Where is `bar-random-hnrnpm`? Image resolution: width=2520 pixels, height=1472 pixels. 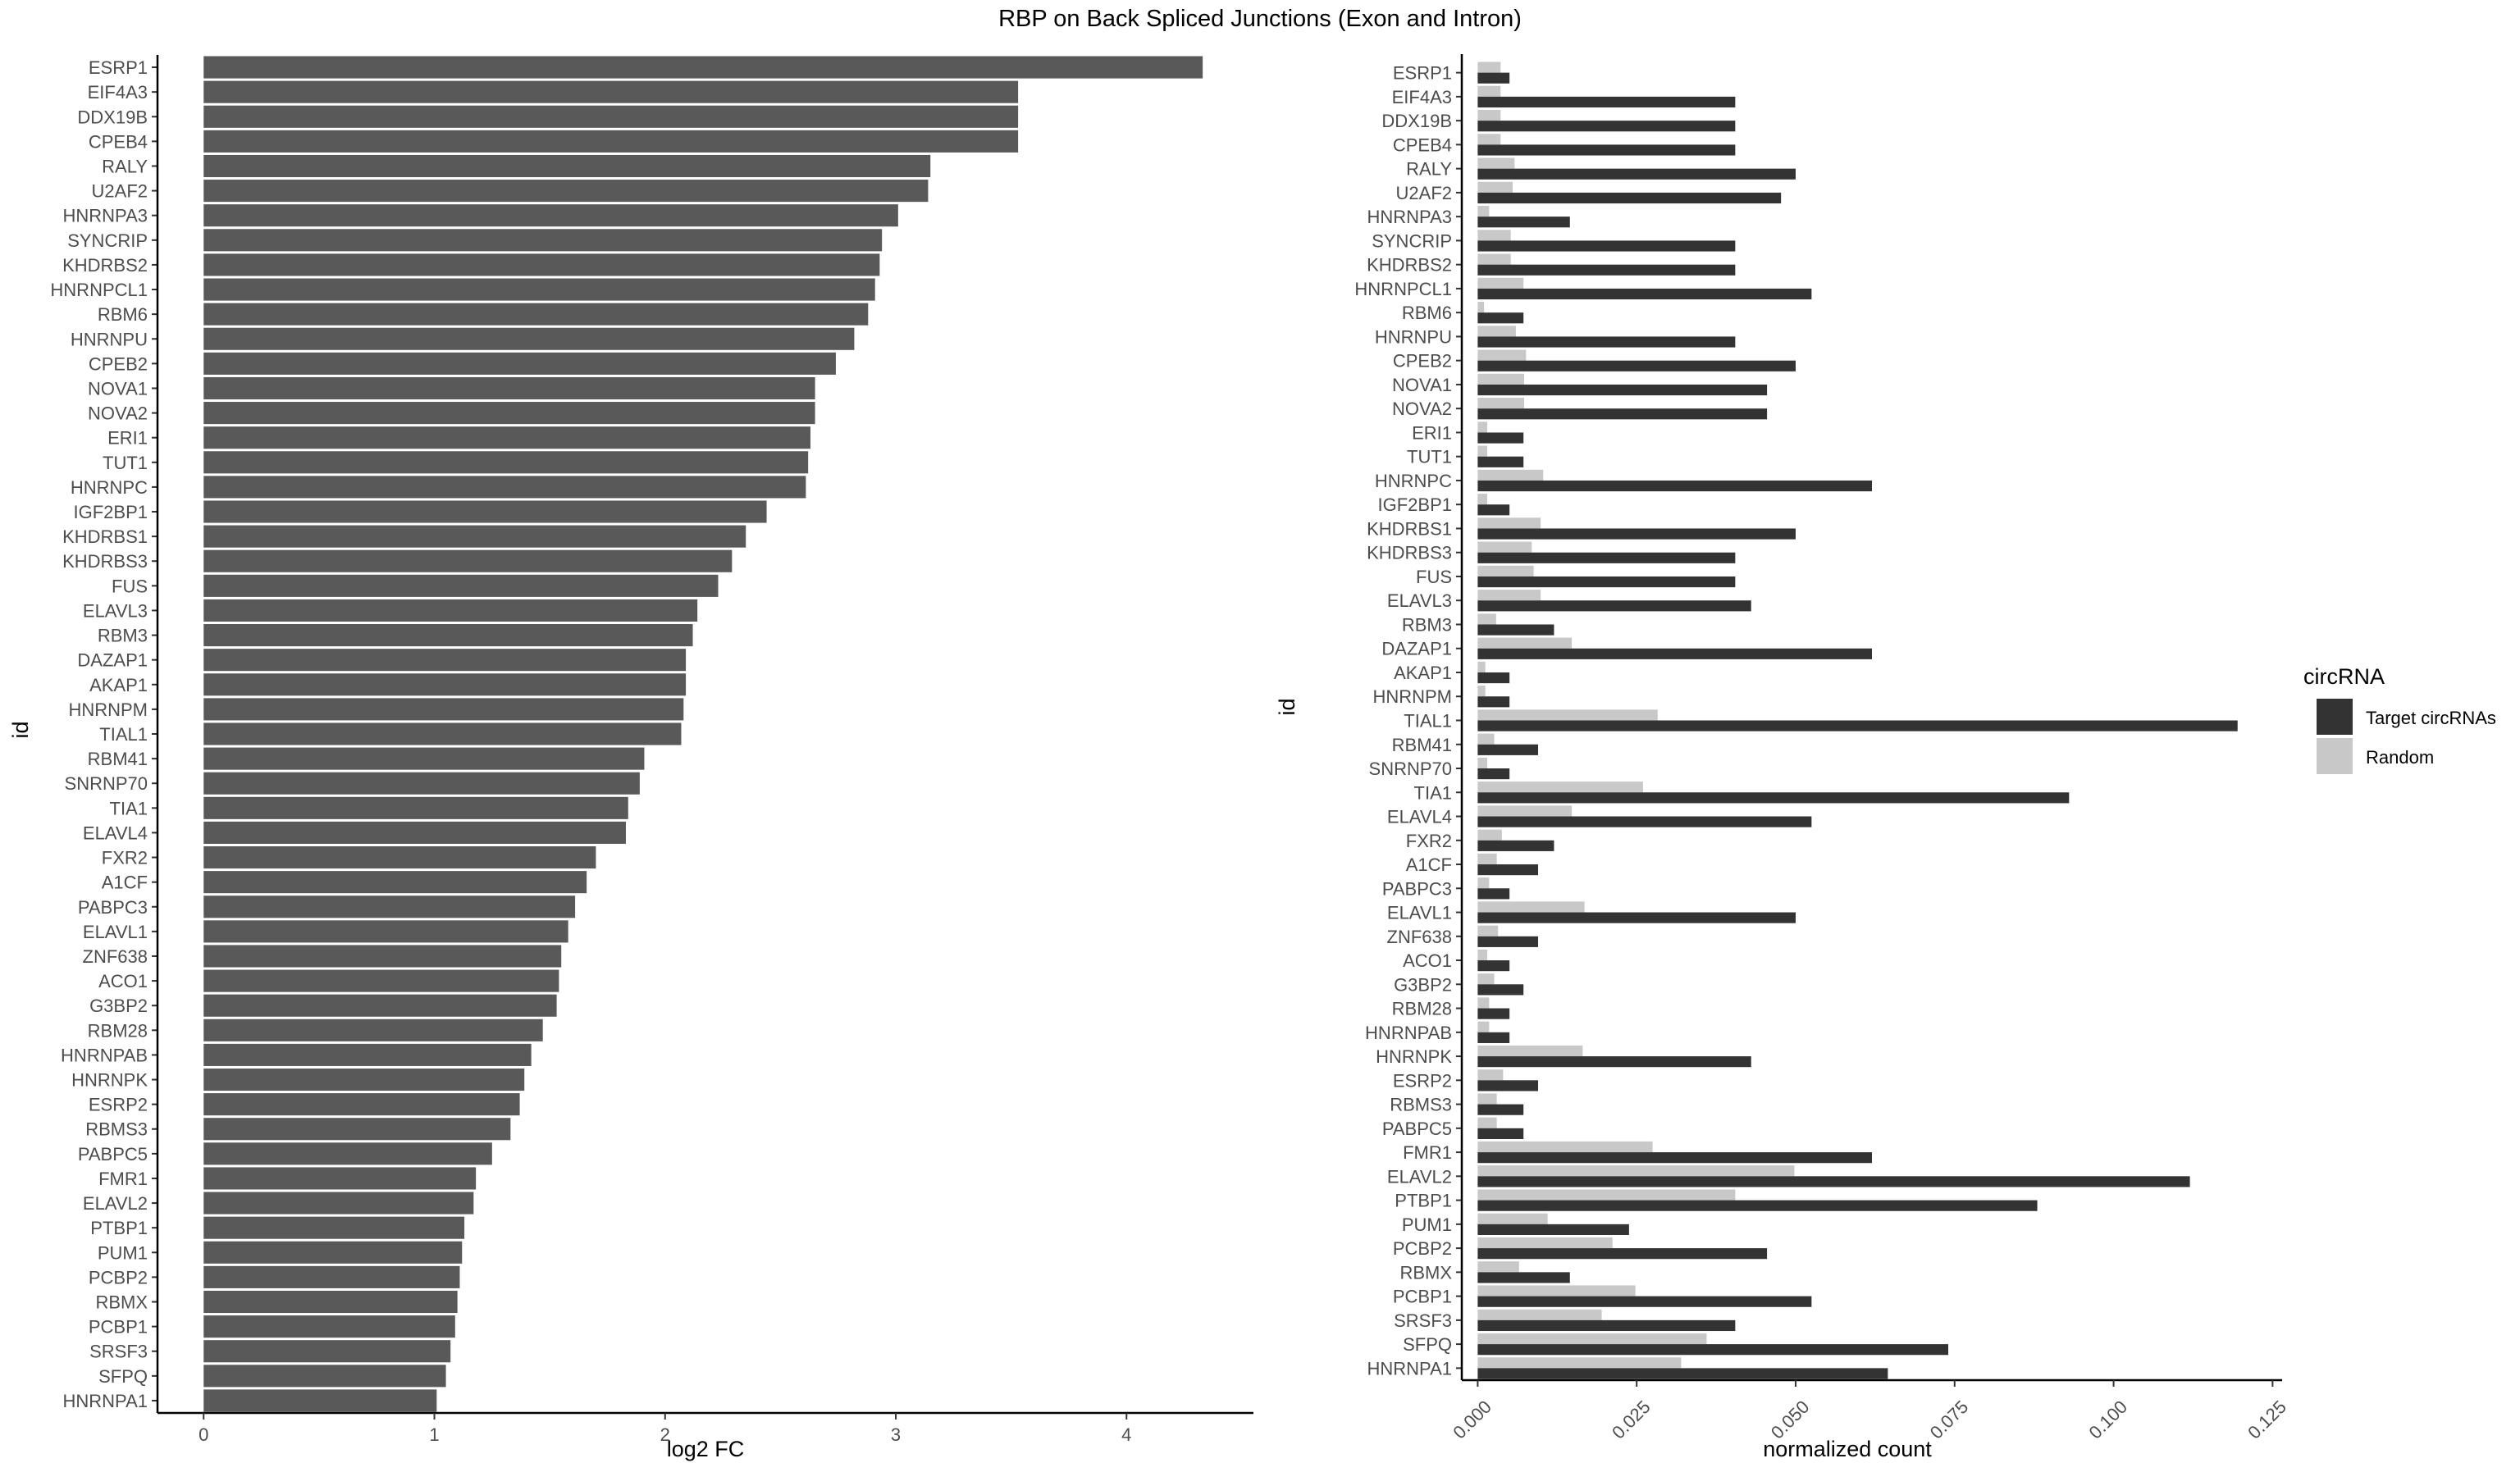
bar-random-hnrnpm is located at coordinates (1482, 691).